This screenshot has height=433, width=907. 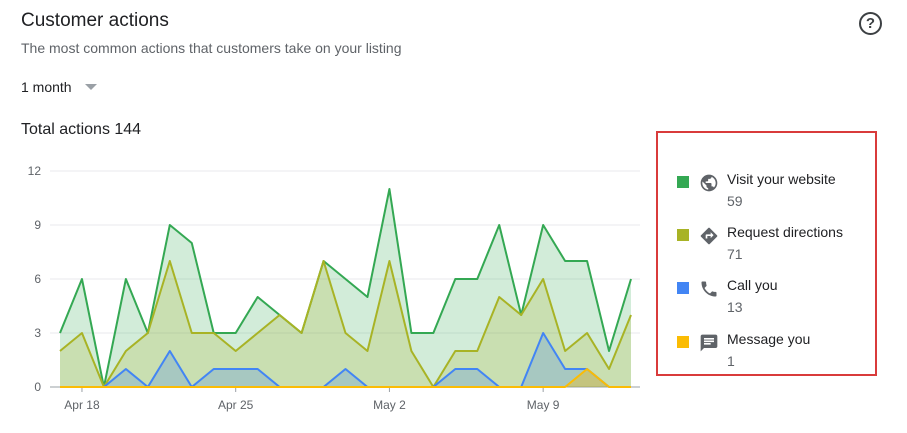 I want to click on legend-swatch-website, so click(x=683, y=182).